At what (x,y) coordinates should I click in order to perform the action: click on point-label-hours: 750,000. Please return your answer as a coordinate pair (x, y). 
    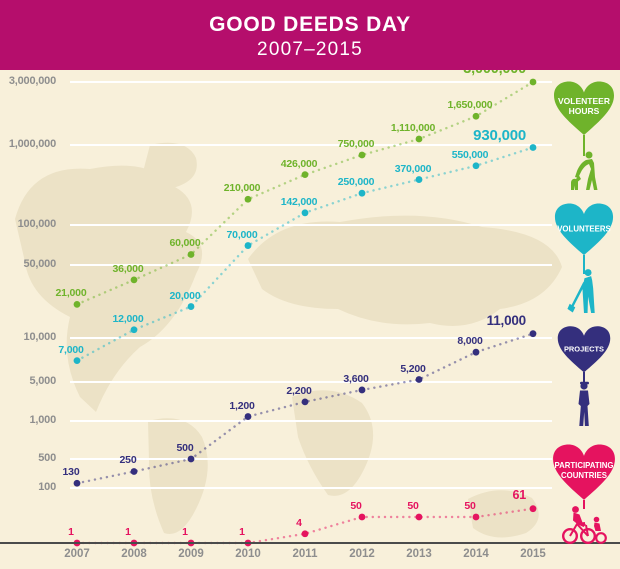
    Looking at the image, I should click on (356, 143).